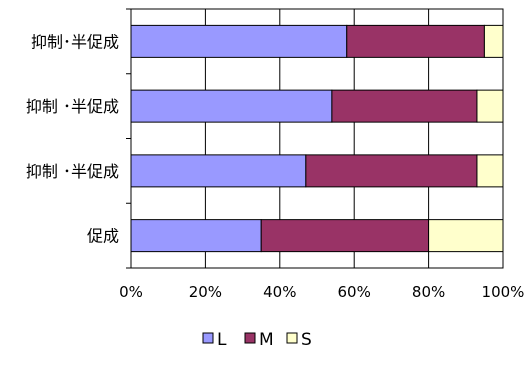  What do you see at coordinates (131, 292) in the screenshot?
I see `x-tick-label: 0%` at bounding box center [131, 292].